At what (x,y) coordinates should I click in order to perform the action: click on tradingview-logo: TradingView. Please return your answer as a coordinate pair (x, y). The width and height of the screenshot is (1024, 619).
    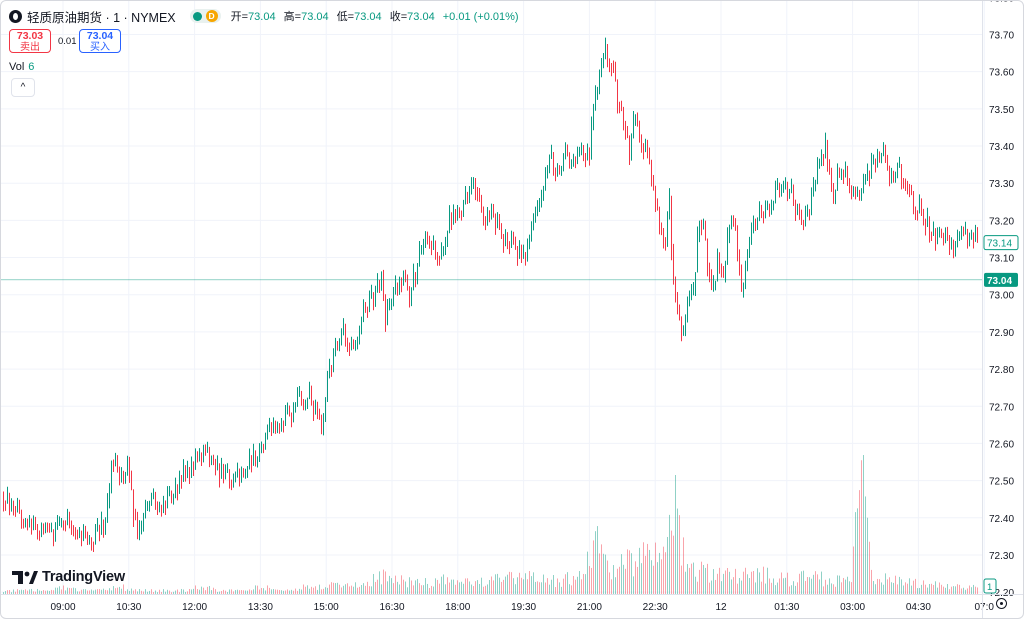
    Looking at the image, I should click on (68, 577).